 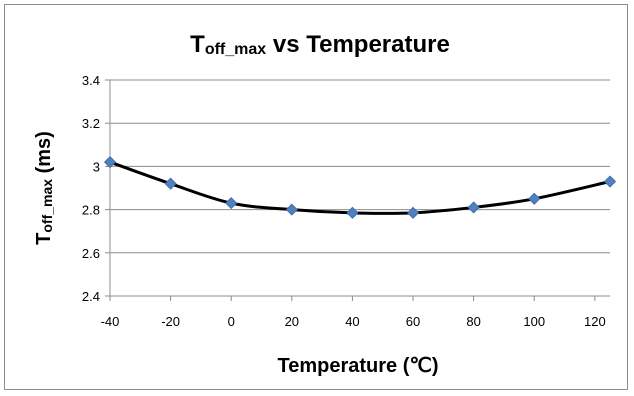 I want to click on x-tick-label: 100, so click(x=534, y=321).